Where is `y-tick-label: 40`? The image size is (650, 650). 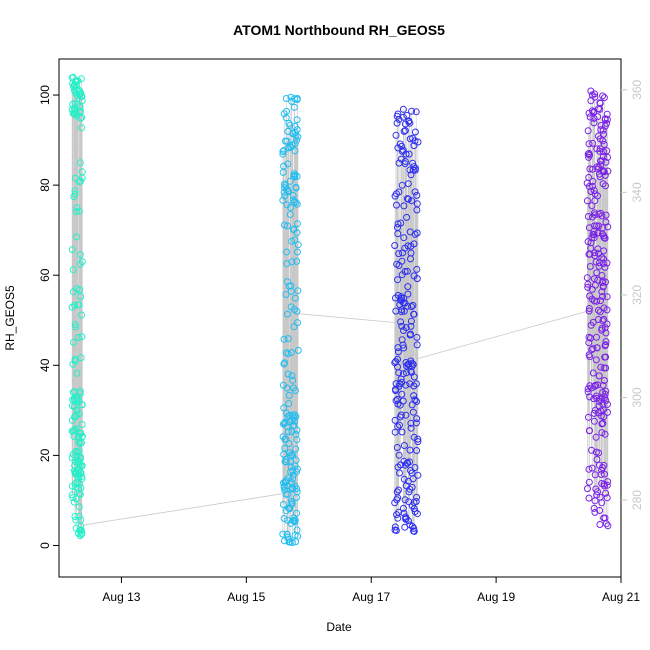
y-tick-label: 40 is located at coordinates (45, 365).